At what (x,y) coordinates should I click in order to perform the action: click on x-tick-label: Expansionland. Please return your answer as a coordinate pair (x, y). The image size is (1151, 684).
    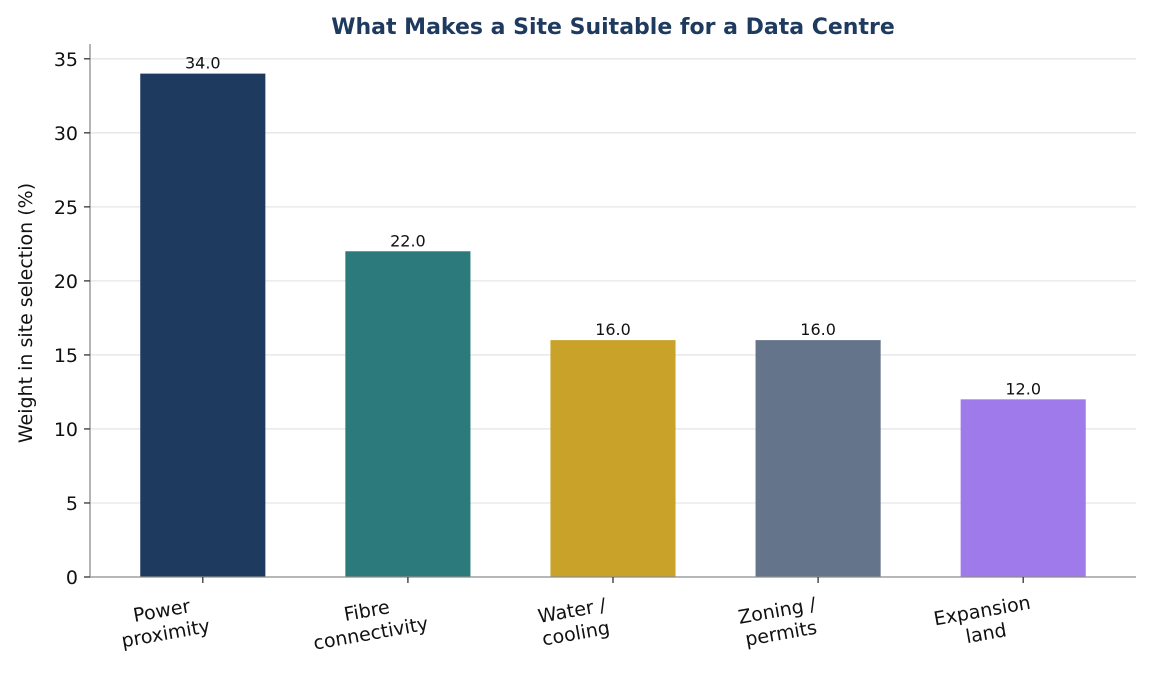
    Looking at the image, I should click on (984, 622).